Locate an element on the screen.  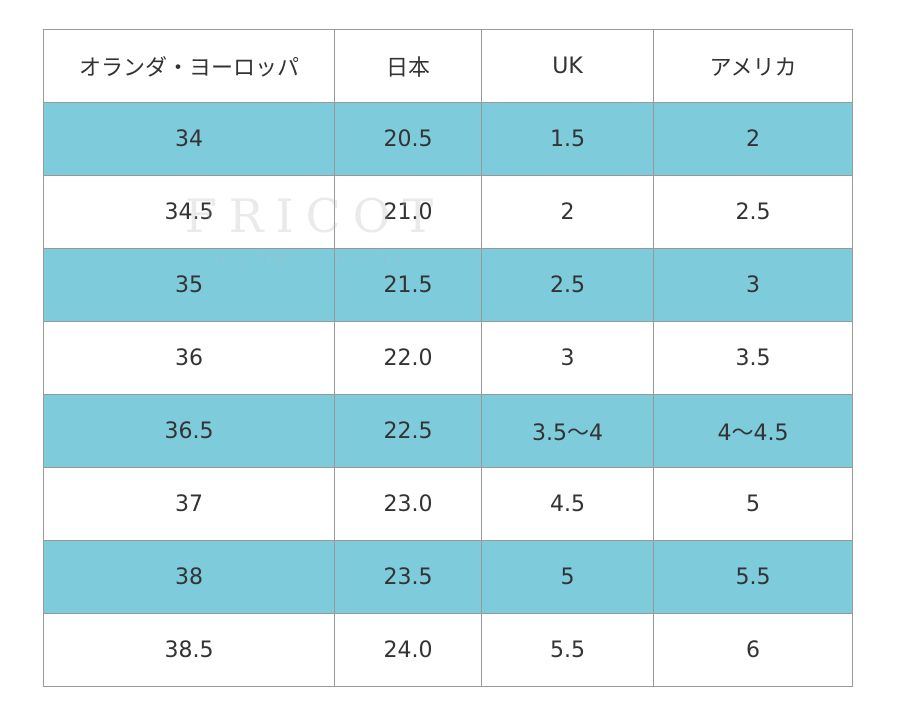
header-europe: オランダ・ヨーロッパ is located at coordinates (189, 66).